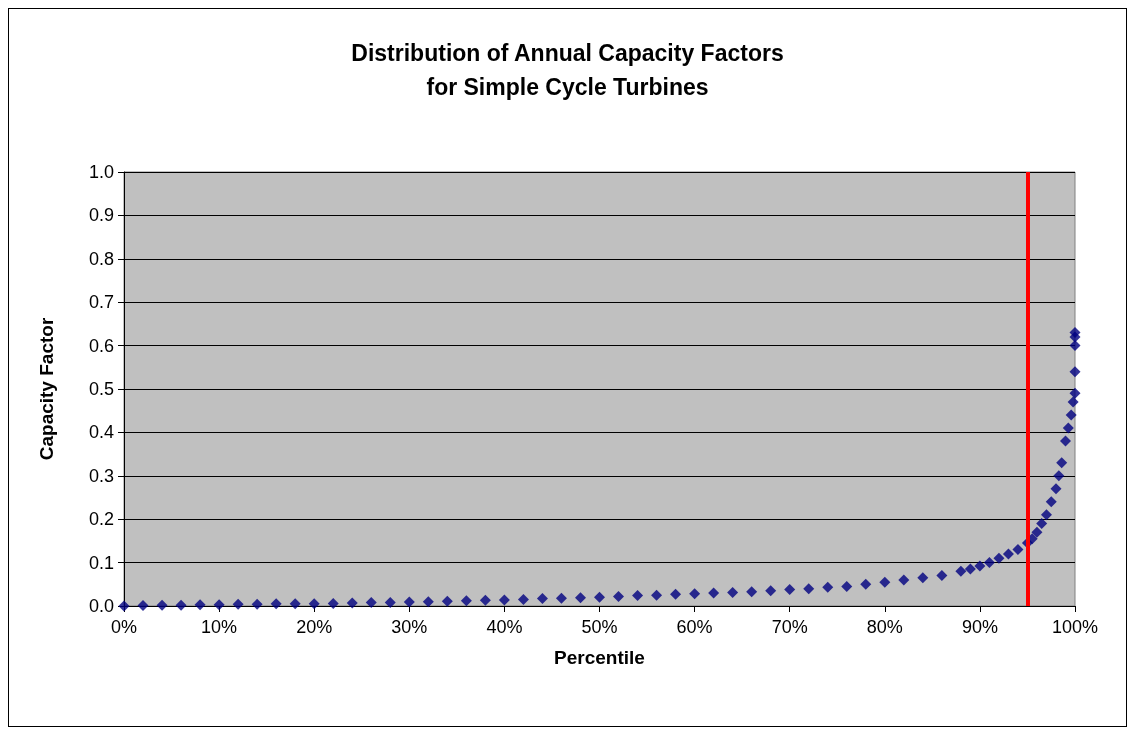 This screenshot has width=1133, height=733. I want to click on chart-title: Distribution of Annual Capacity Factors for Simple Cycle Turbines, so click(567, 70).